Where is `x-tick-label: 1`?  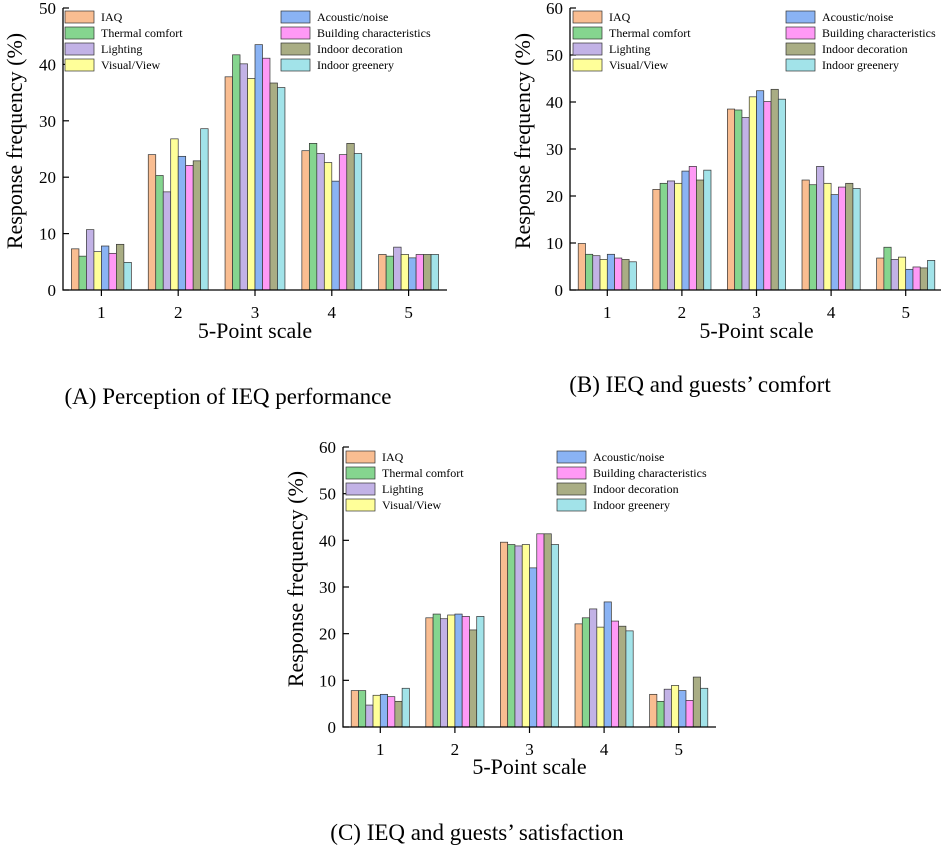
x-tick-label: 1 is located at coordinates (380, 749).